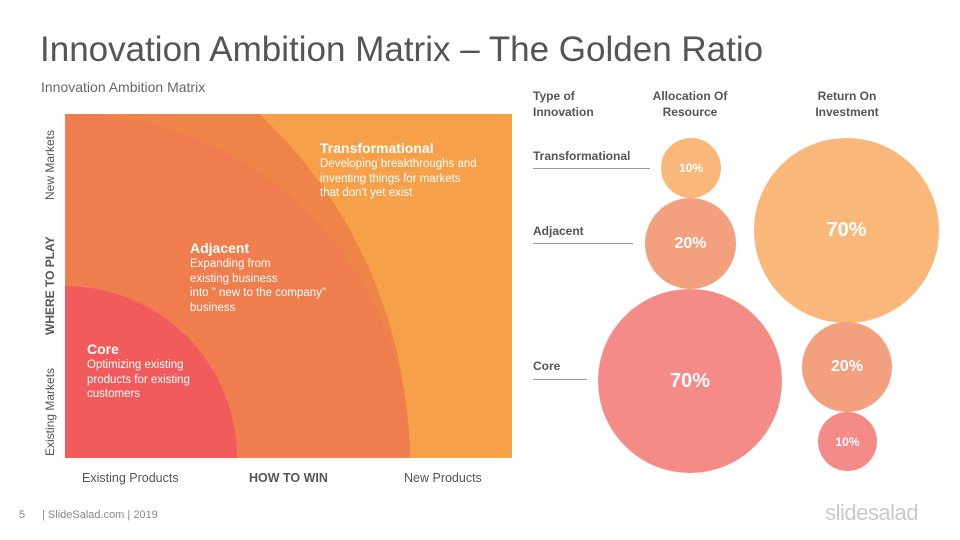  What do you see at coordinates (583, 243) in the screenshot?
I see `row-divider-adjacent` at bounding box center [583, 243].